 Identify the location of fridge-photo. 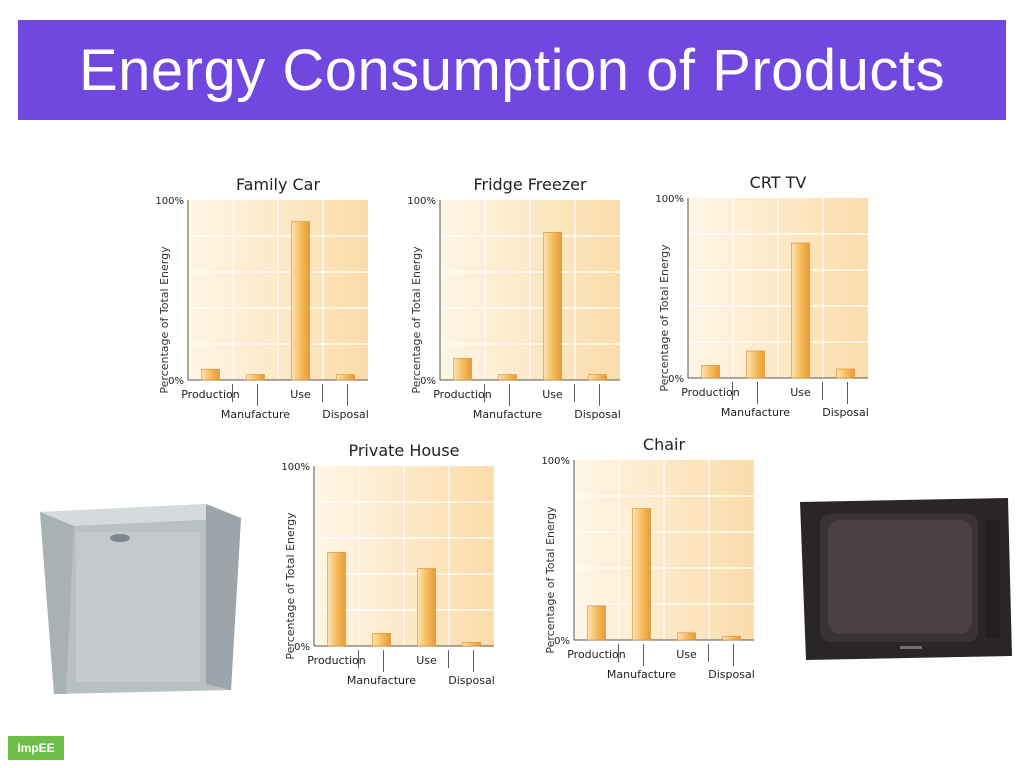
(141, 600).